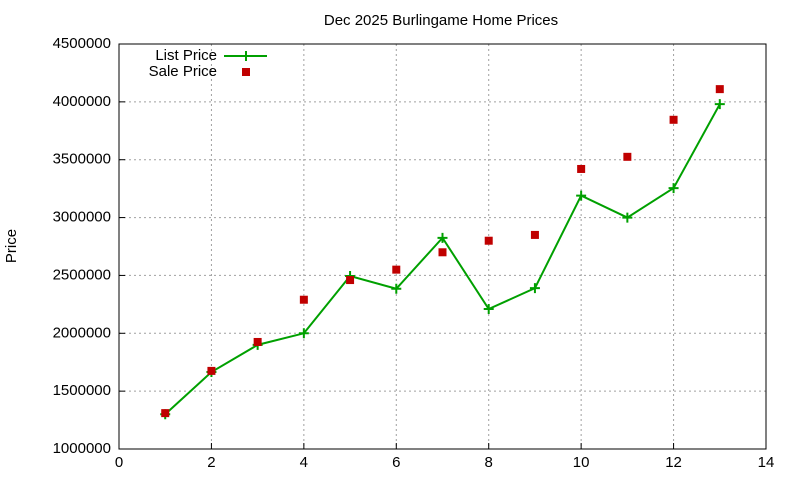 This screenshot has height=480, width=800. Describe the element at coordinates (82, 390) in the screenshot. I see `y-tick-label: 1500000` at that location.